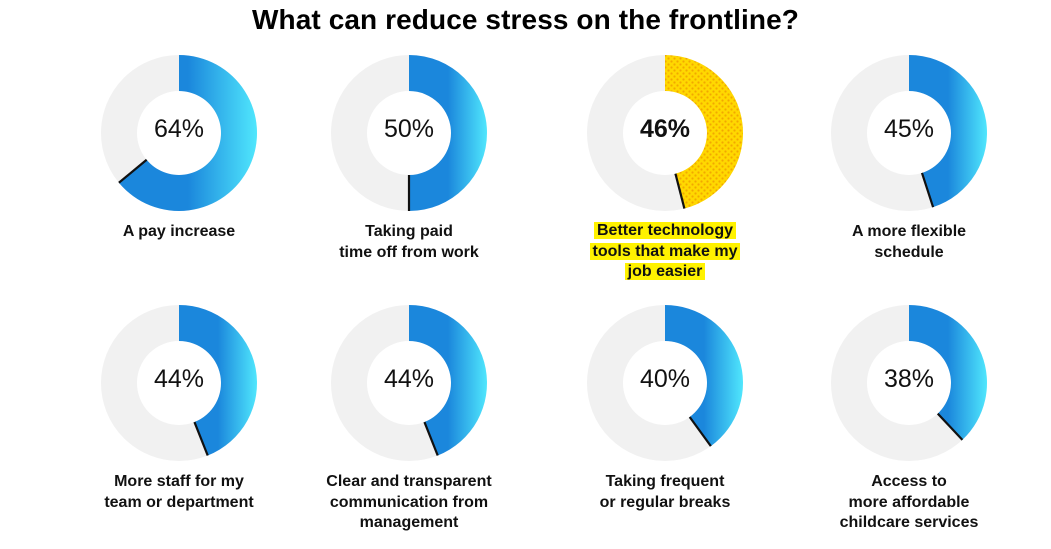  Describe the element at coordinates (409, 129) in the screenshot. I see `value-label: 50%` at that location.